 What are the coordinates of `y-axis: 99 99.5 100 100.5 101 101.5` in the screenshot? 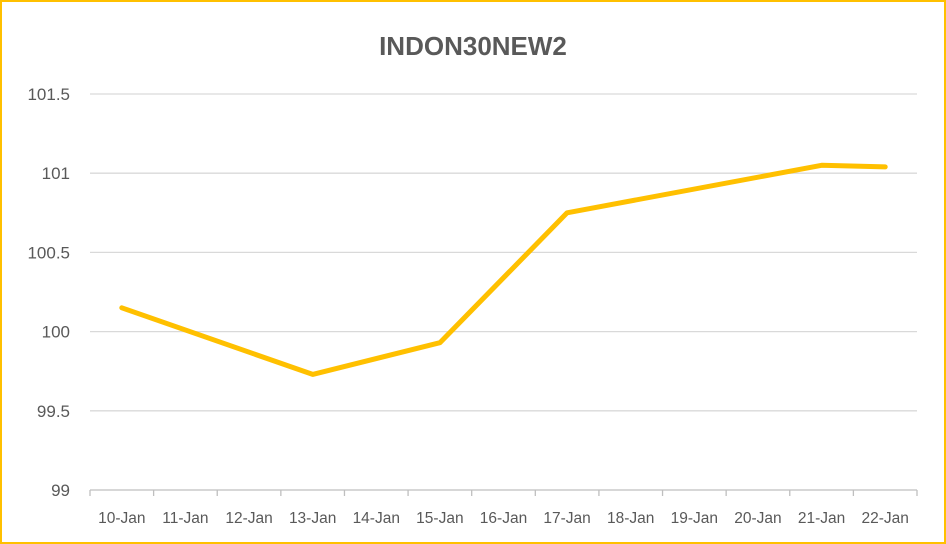 It's located at (48, 292).